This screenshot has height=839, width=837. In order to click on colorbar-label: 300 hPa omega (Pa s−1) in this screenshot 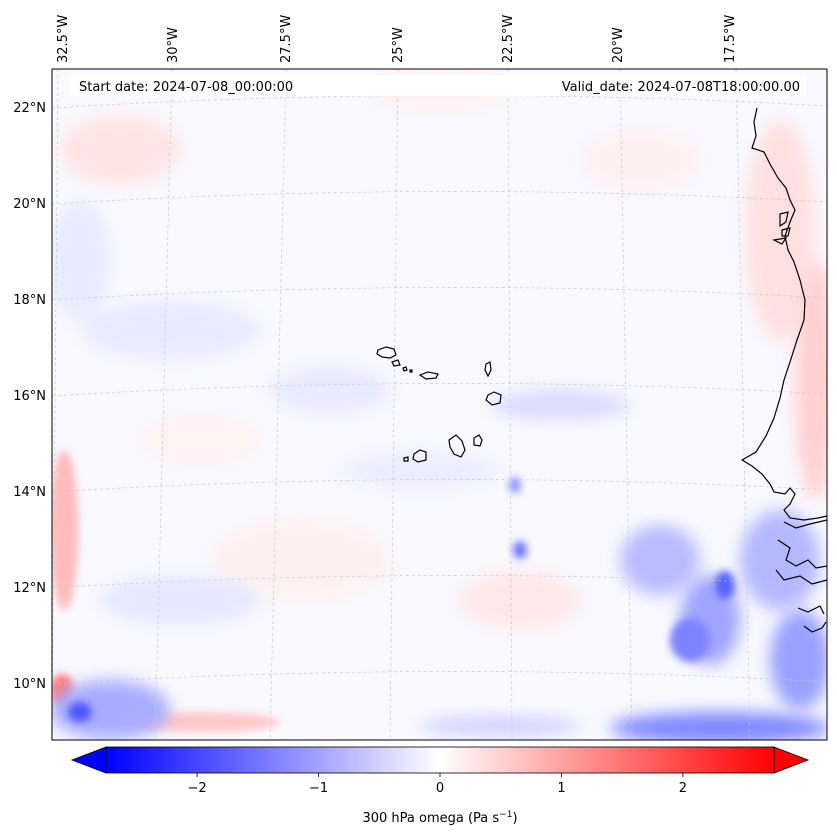, I will do `click(439, 818)`.